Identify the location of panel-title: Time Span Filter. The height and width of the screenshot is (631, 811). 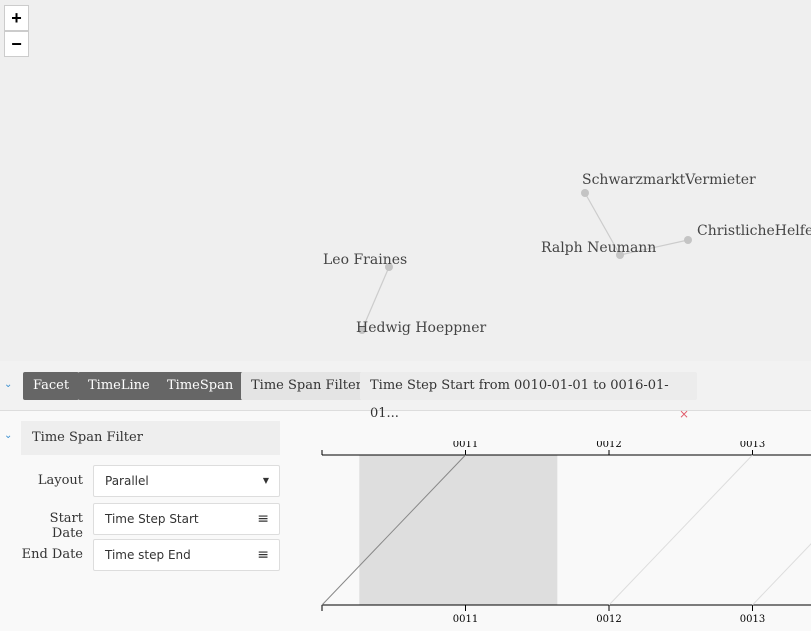
(150, 438).